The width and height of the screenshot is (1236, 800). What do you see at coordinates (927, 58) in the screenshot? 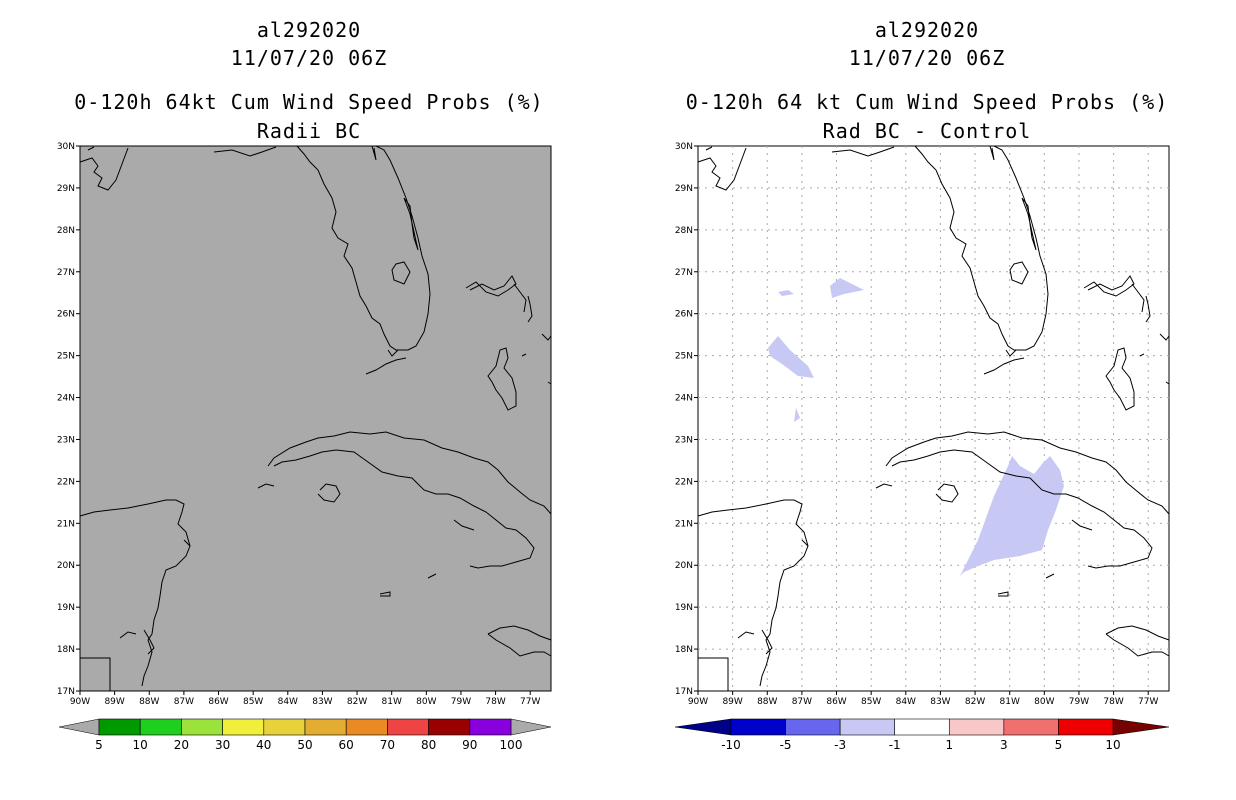
I see `date-time: 11/07/20 06Z` at bounding box center [927, 58].